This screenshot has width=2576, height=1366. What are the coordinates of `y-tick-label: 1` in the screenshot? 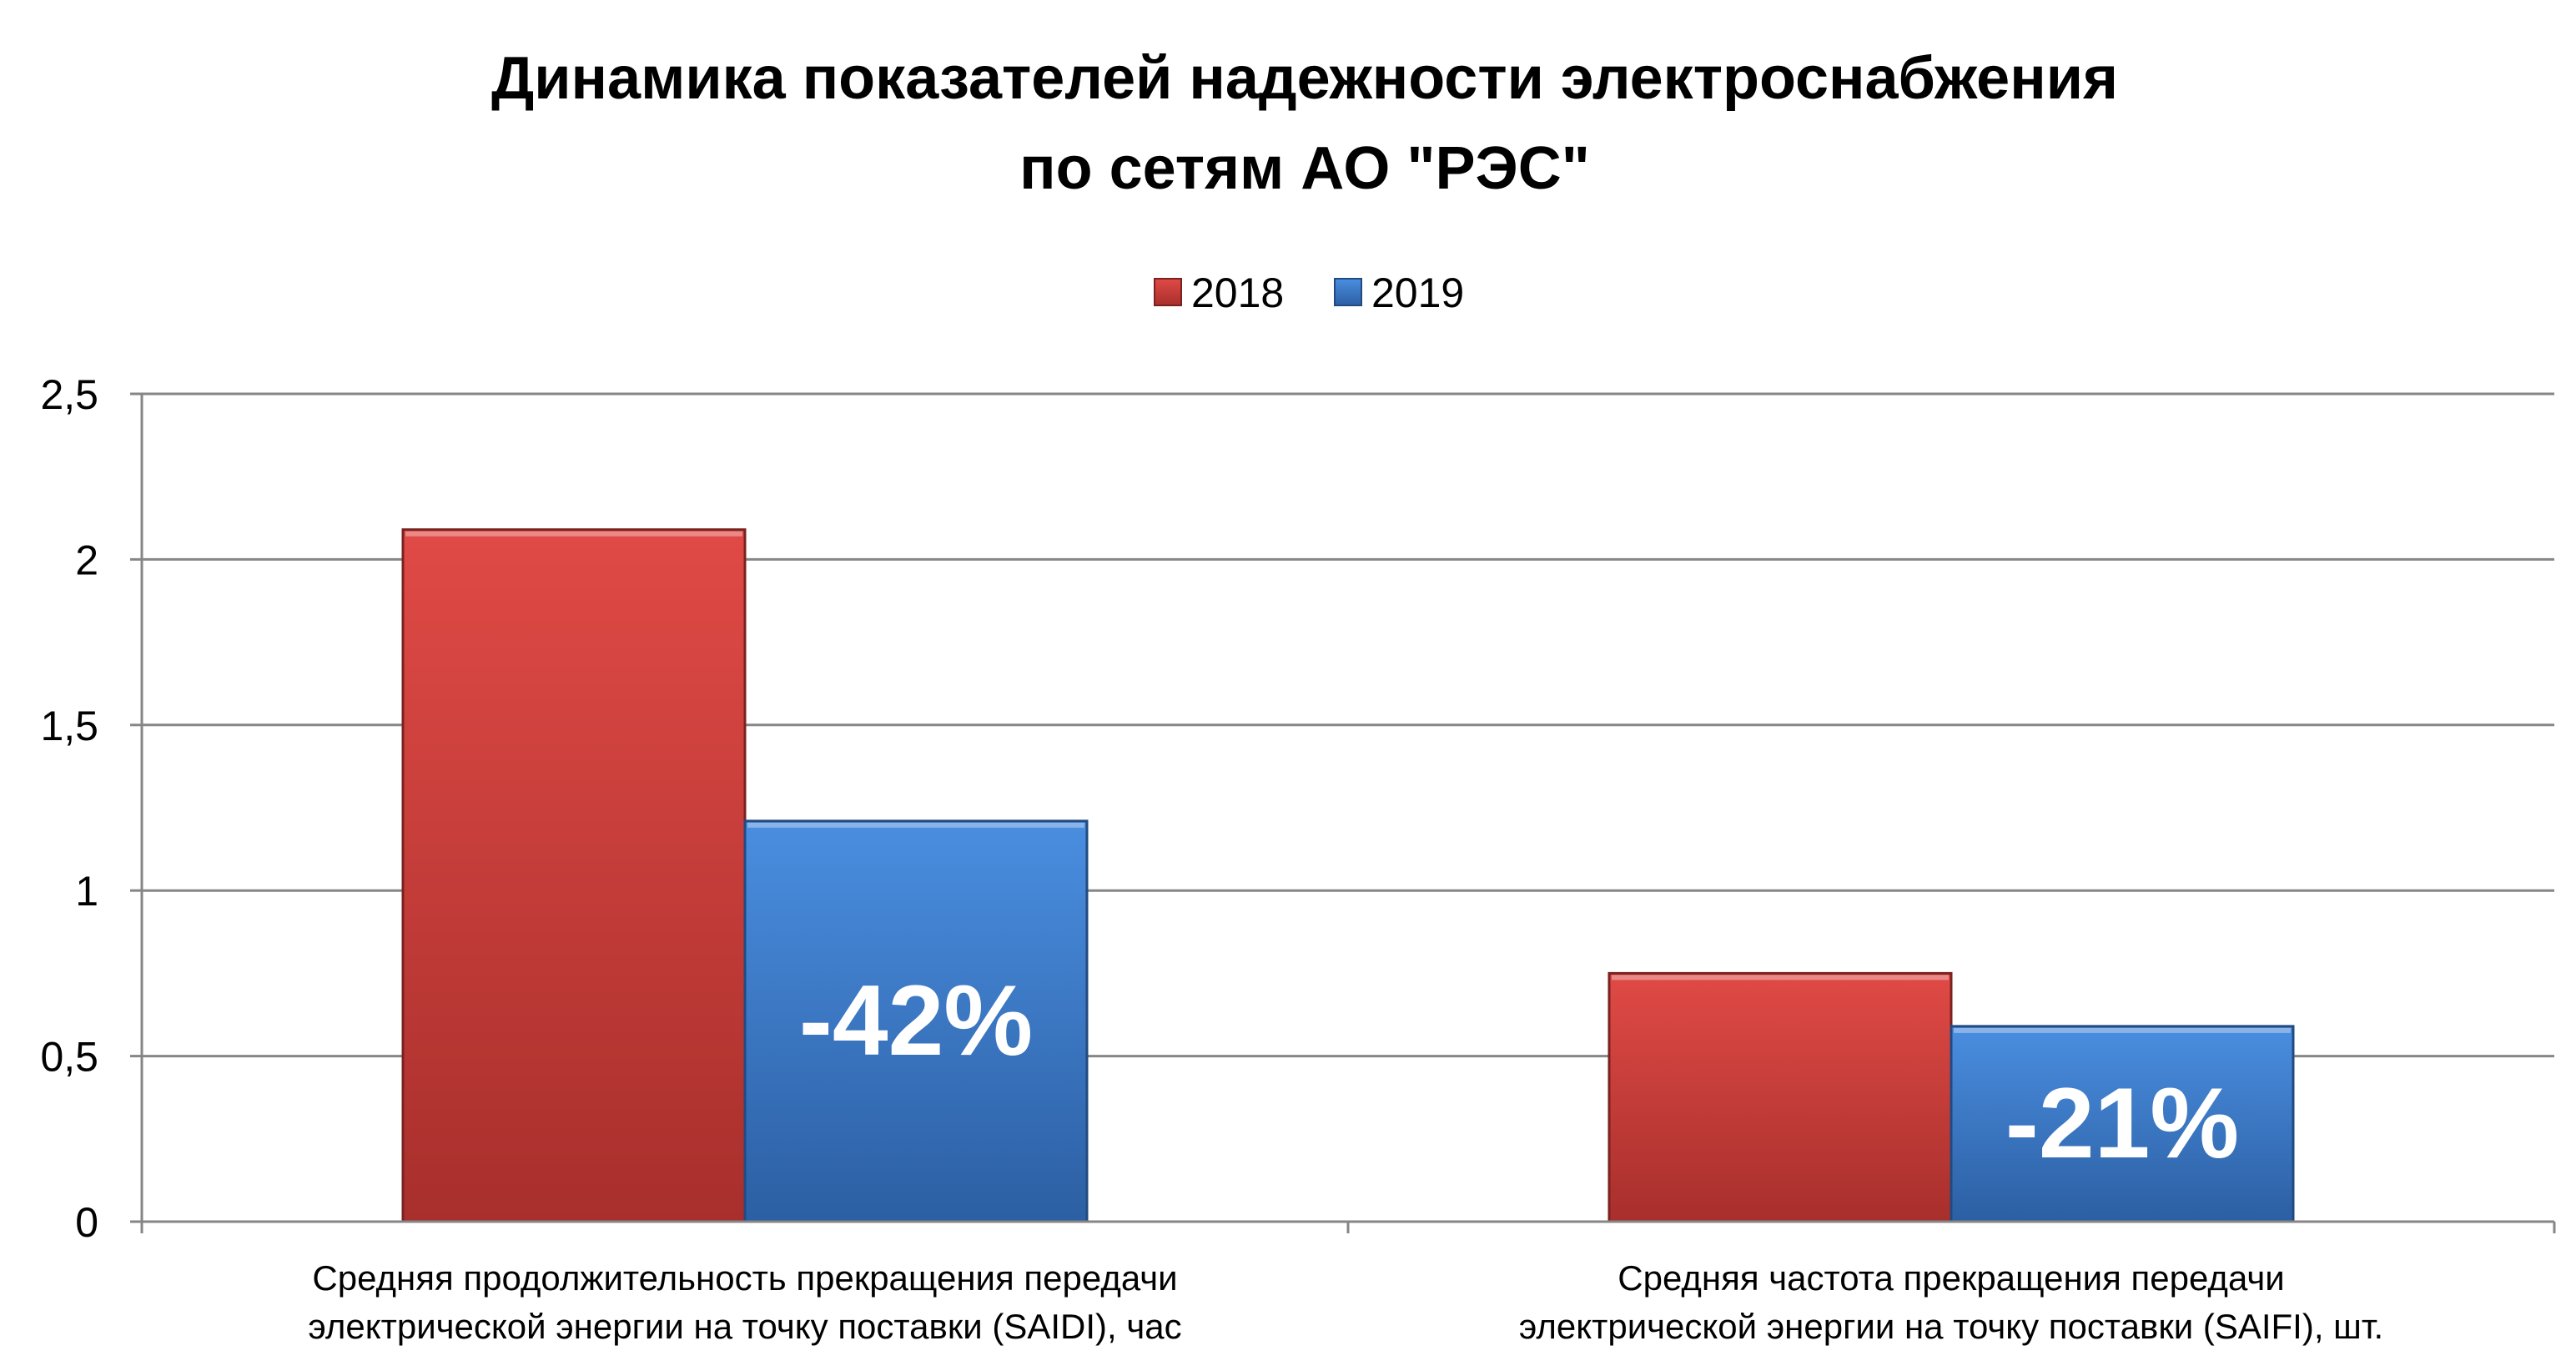 It's located at (86, 892).